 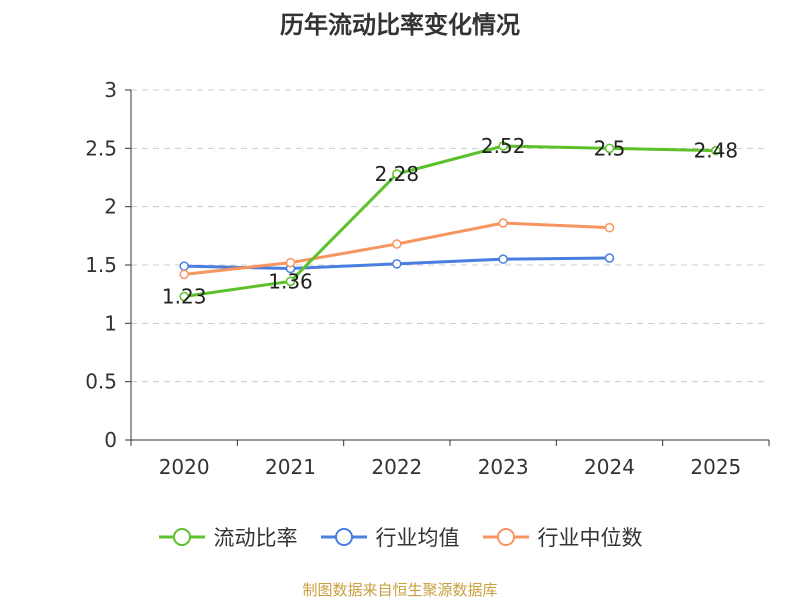 What do you see at coordinates (110, 323) in the screenshot?
I see `y-tick-label: 1` at bounding box center [110, 323].